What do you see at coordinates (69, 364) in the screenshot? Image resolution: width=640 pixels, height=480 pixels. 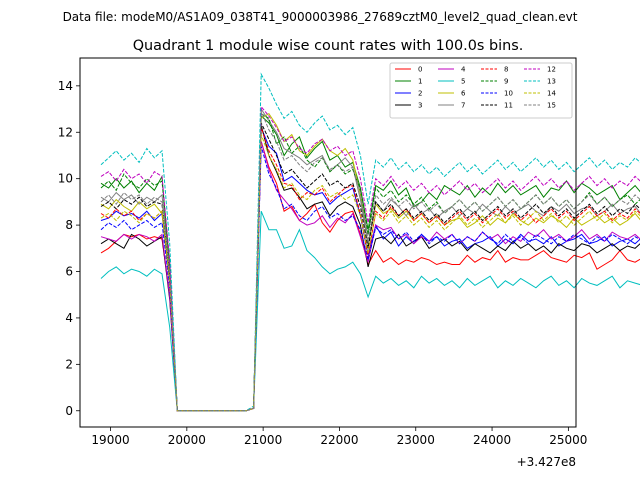 I see `y-tick-label: 2` at bounding box center [69, 364].